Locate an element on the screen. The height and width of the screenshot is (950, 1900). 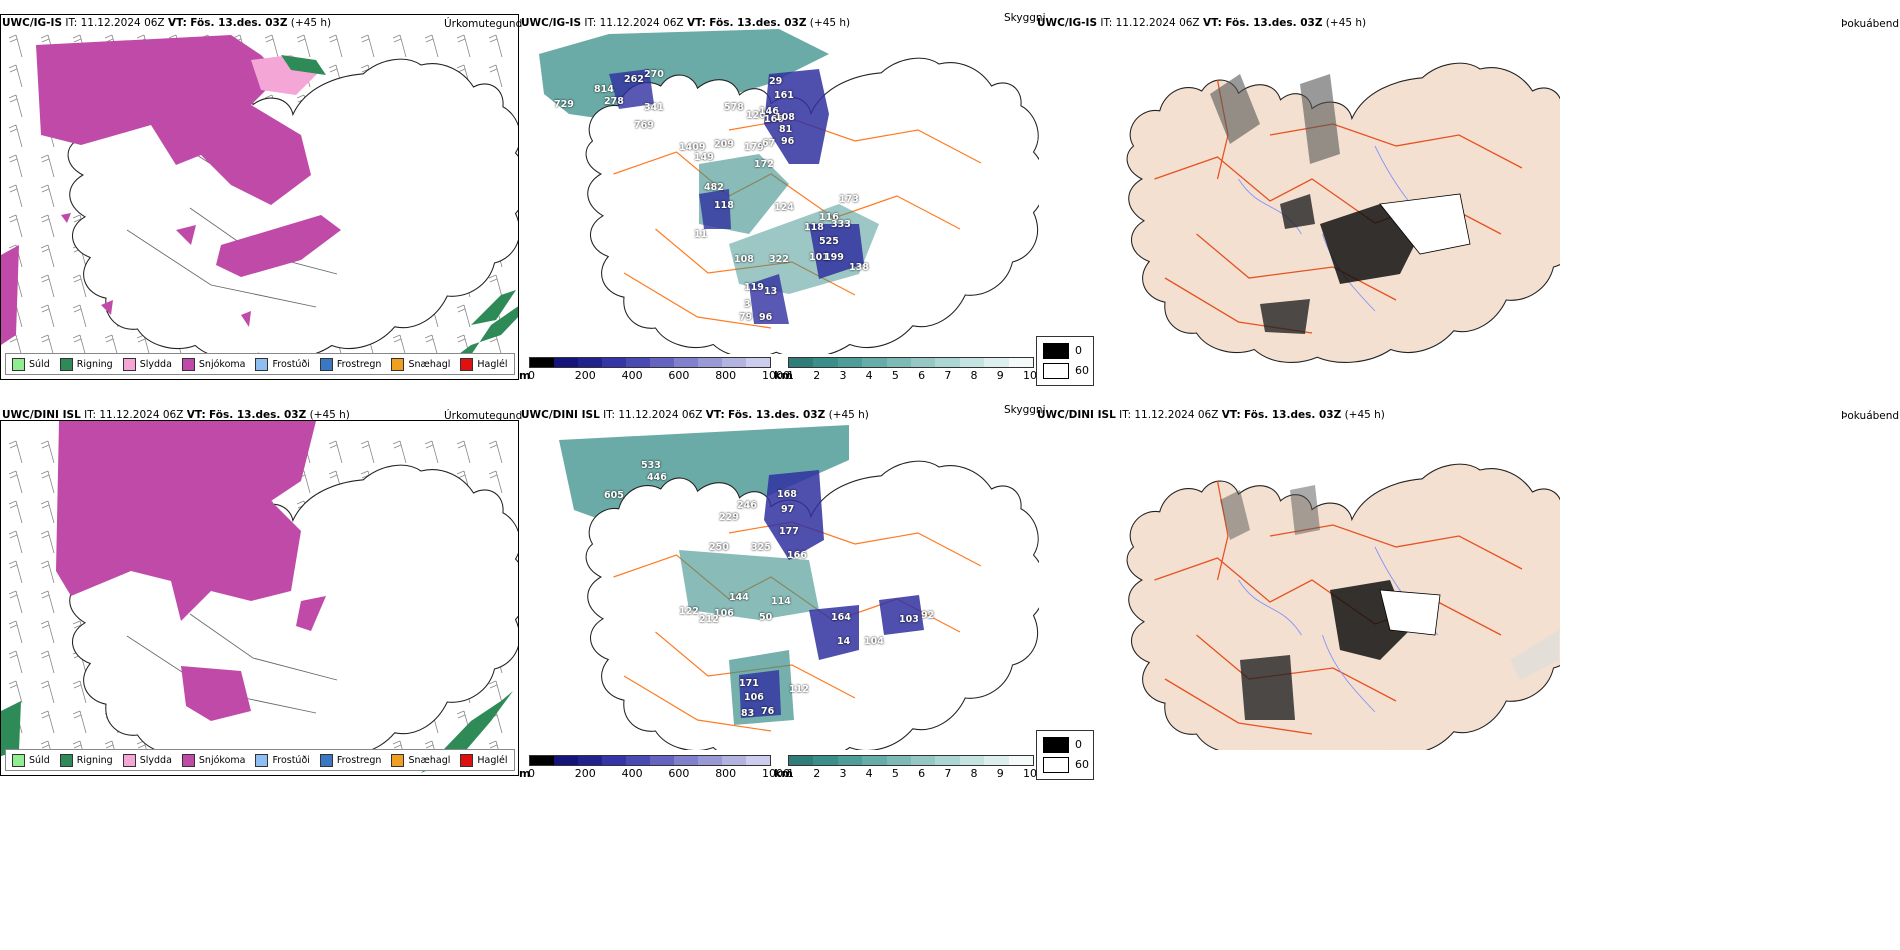
scale-tick: 600 is located at coordinates (679, 375).